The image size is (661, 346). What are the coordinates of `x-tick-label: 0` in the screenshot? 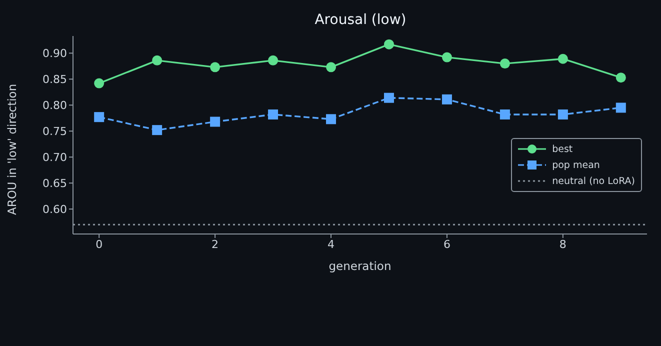 It's located at (99, 244).